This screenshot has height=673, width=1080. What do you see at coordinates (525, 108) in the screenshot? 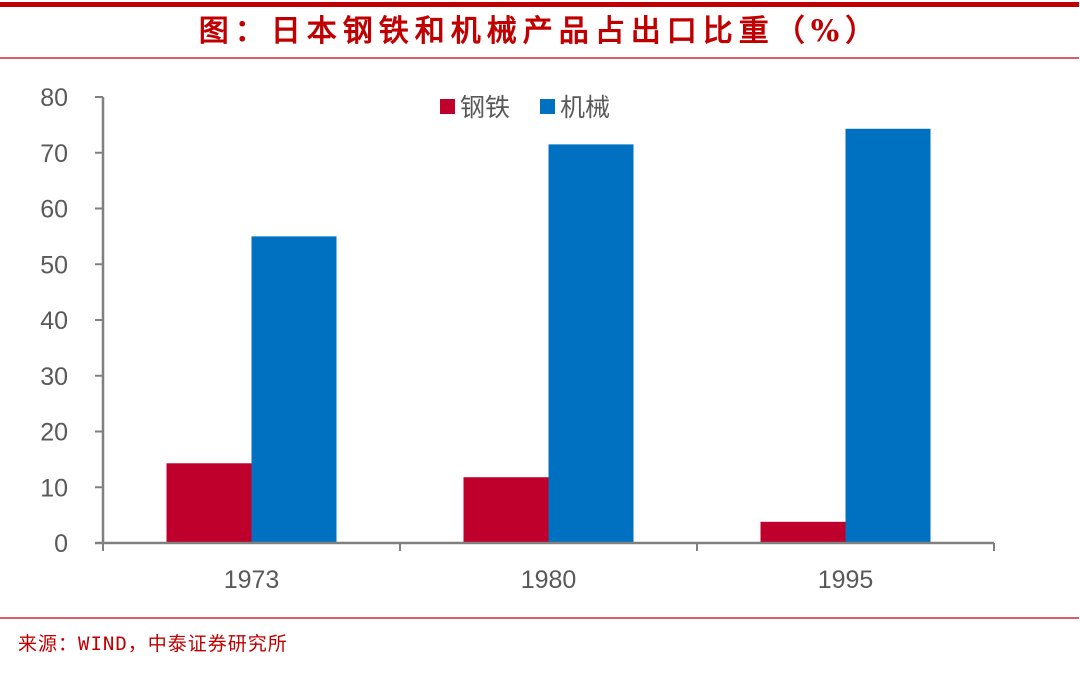
I see `legend: 钢铁 机械` at bounding box center [525, 108].